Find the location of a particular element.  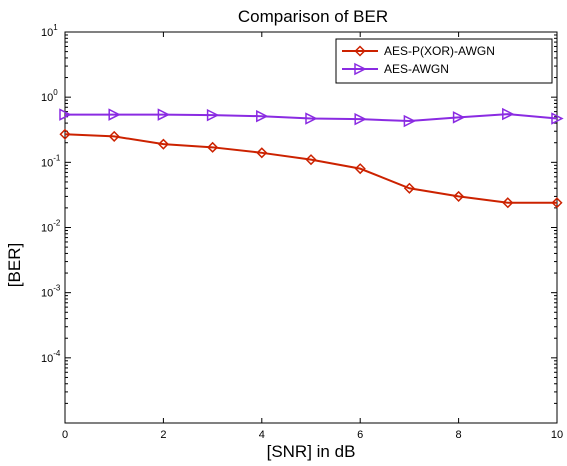

x-axis-label: [SNR] in dB is located at coordinates (311, 451).